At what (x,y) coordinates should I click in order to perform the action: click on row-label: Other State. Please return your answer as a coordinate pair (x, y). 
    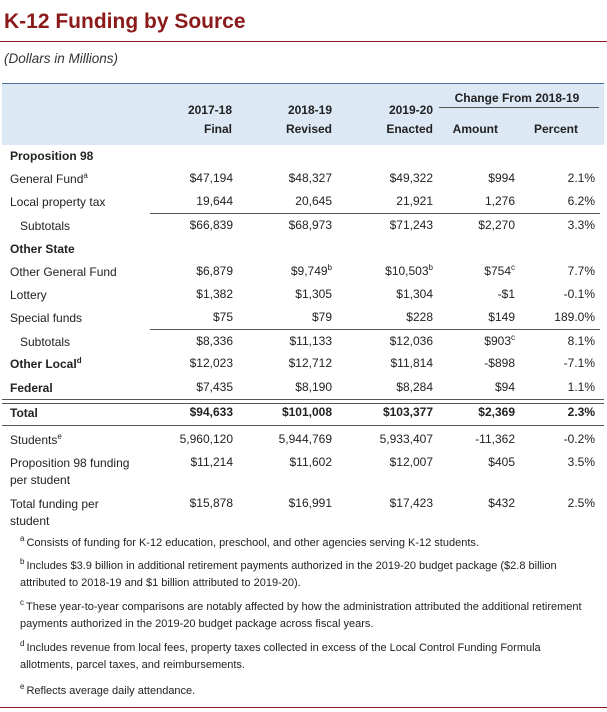
    Looking at the image, I should click on (42, 249).